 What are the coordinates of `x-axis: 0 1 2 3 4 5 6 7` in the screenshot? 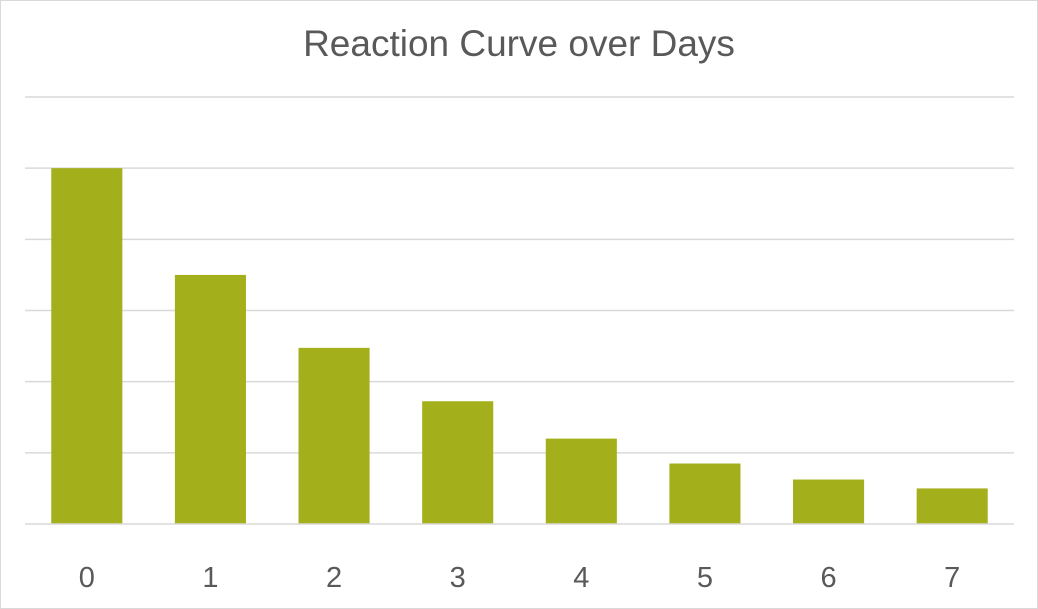 It's located at (519, 558).